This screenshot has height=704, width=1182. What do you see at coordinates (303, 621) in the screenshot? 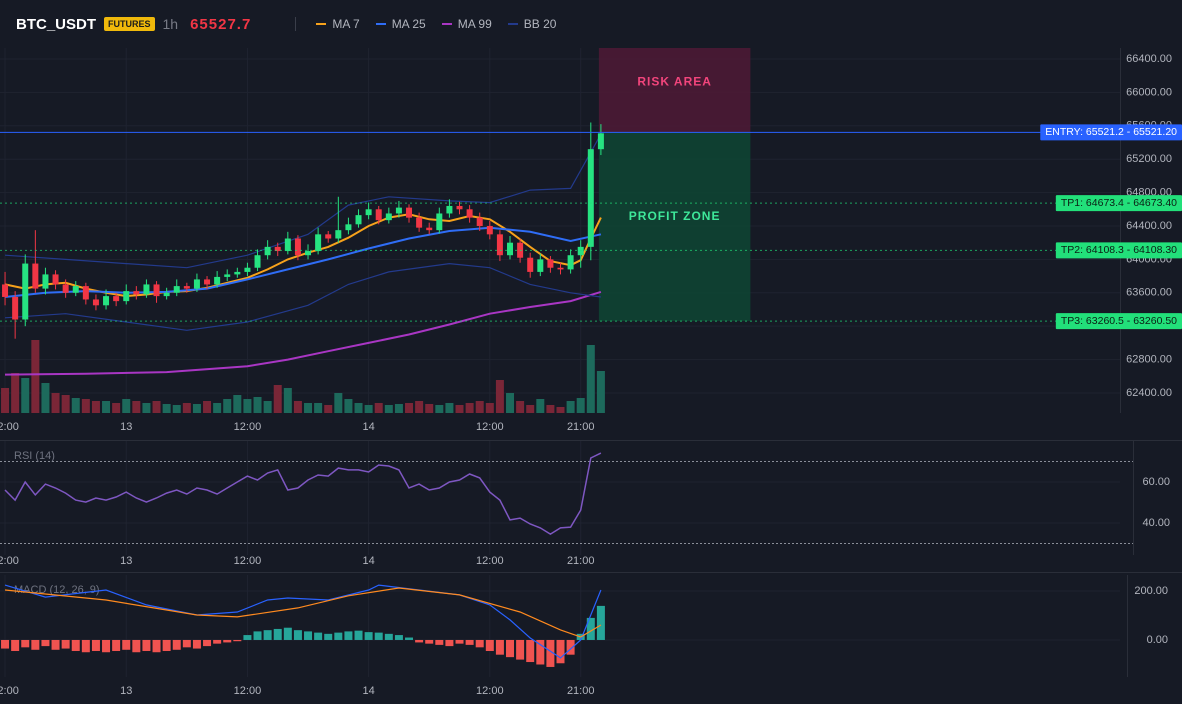
I see `macd-line` at bounding box center [303, 621].